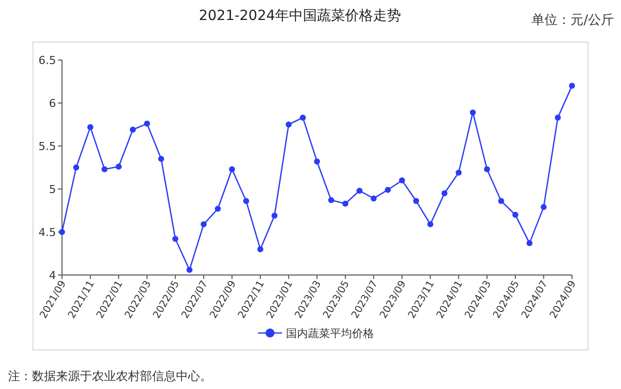 The height and width of the screenshot is (389, 621). Describe the element at coordinates (300, 16) in the screenshot. I see `chart-title: 2021-2024年中国蔬菜价格走势` at that location.